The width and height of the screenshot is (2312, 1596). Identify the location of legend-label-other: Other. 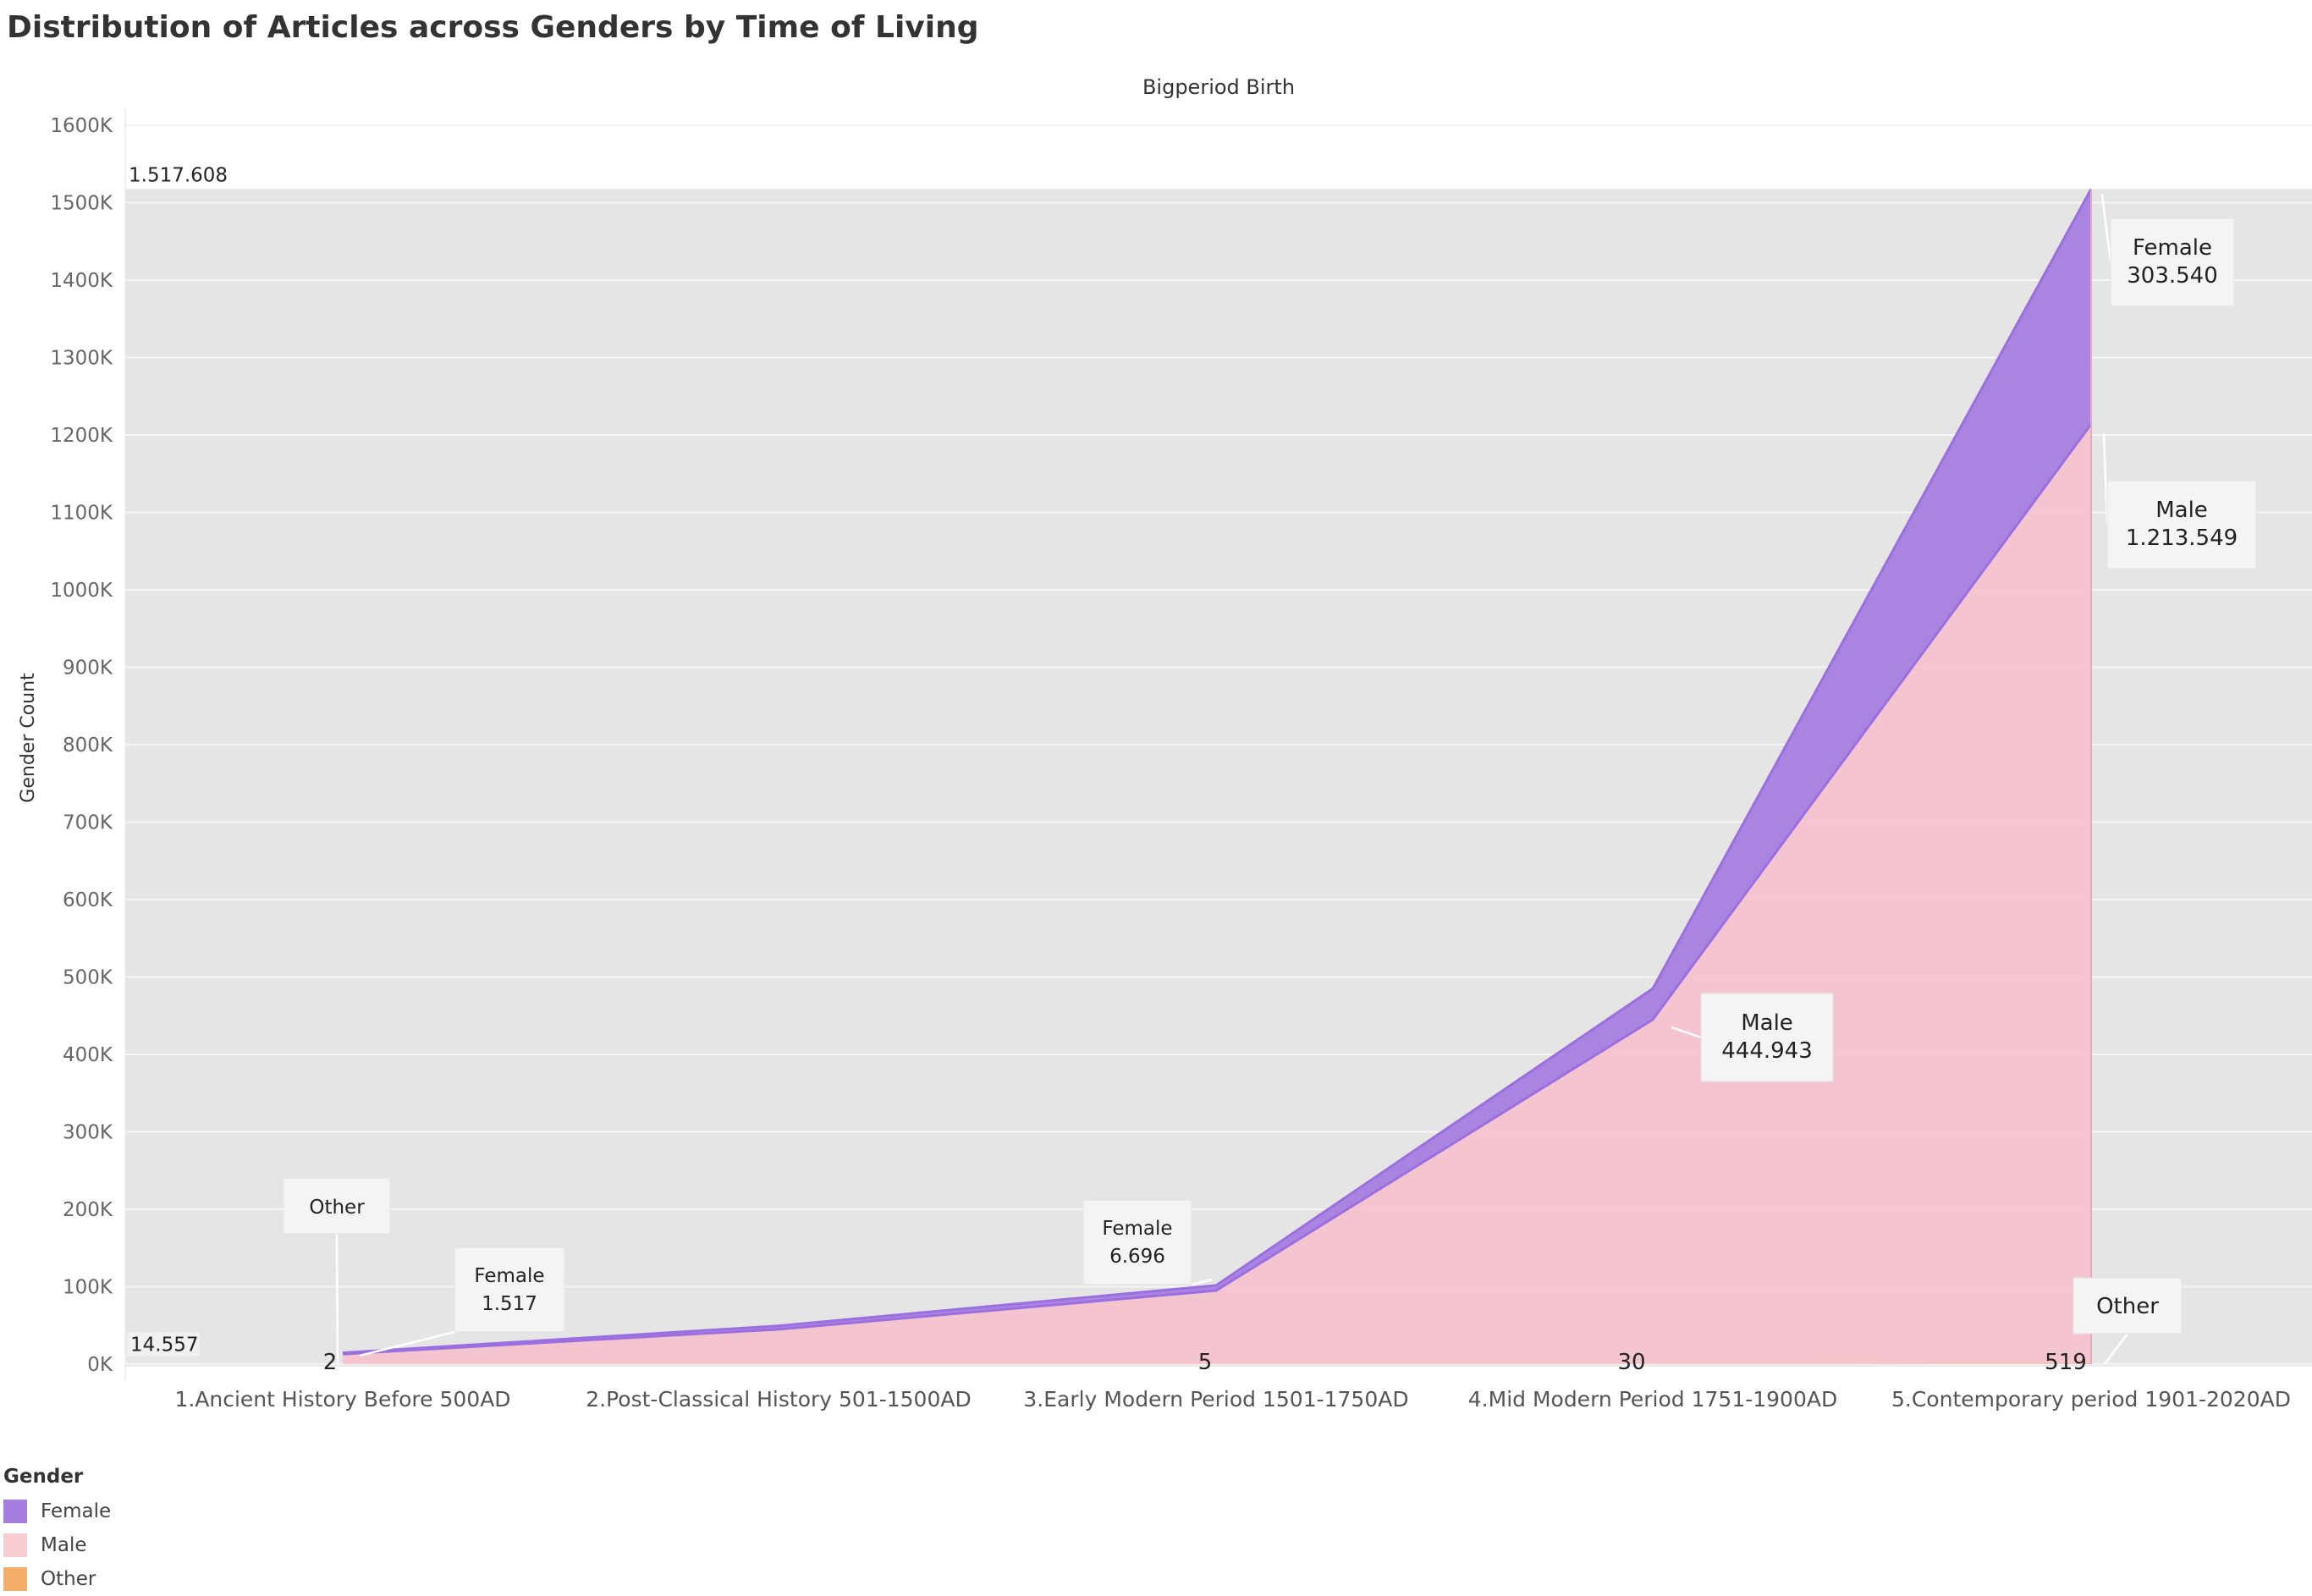
(68, 1579).